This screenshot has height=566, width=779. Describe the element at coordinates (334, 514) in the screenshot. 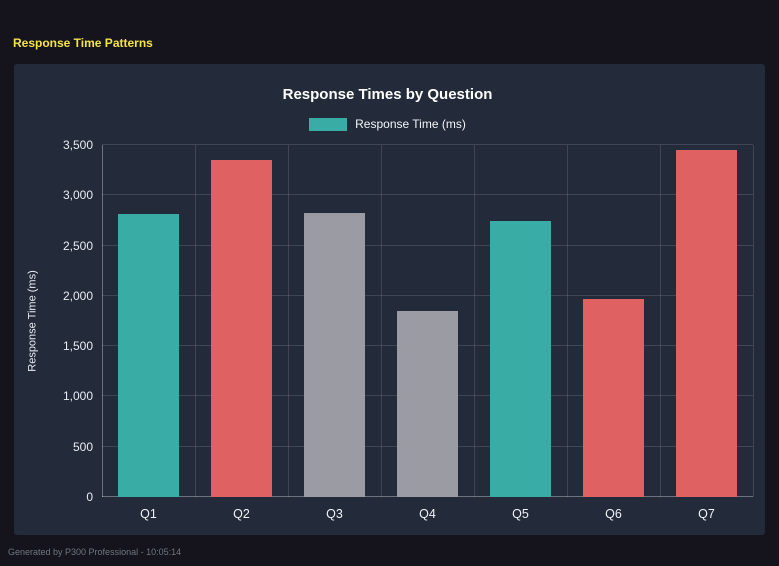

I see `x-tick-label-Q3: Q3` at that location.